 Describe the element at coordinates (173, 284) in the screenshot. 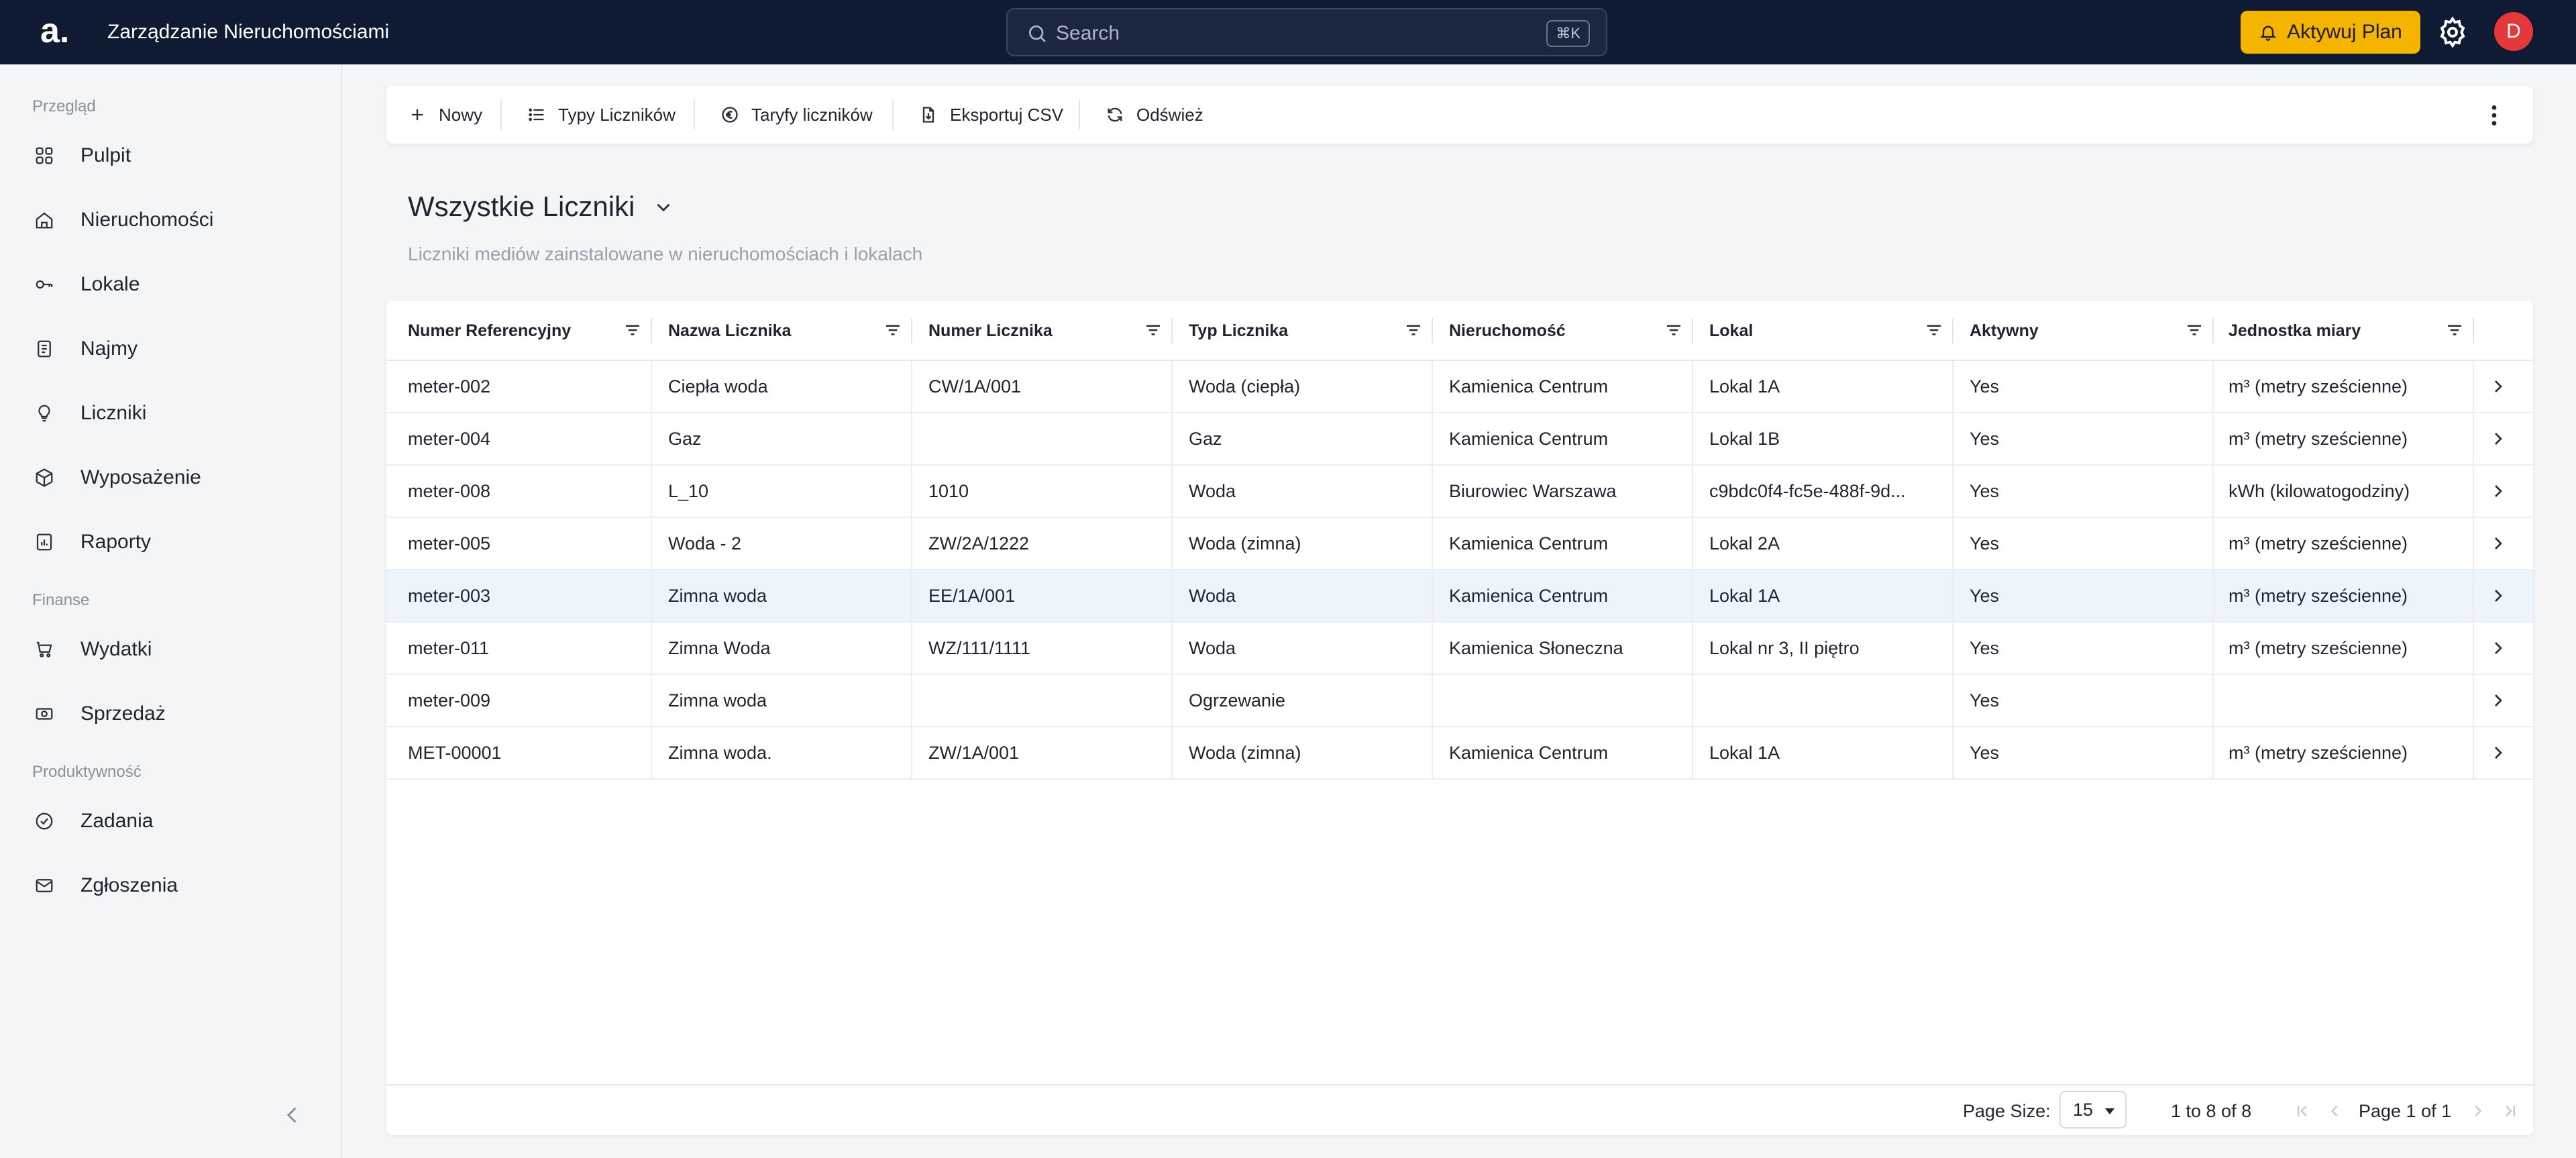

I see `sidebar-item-lokale: Lokale` at that location.